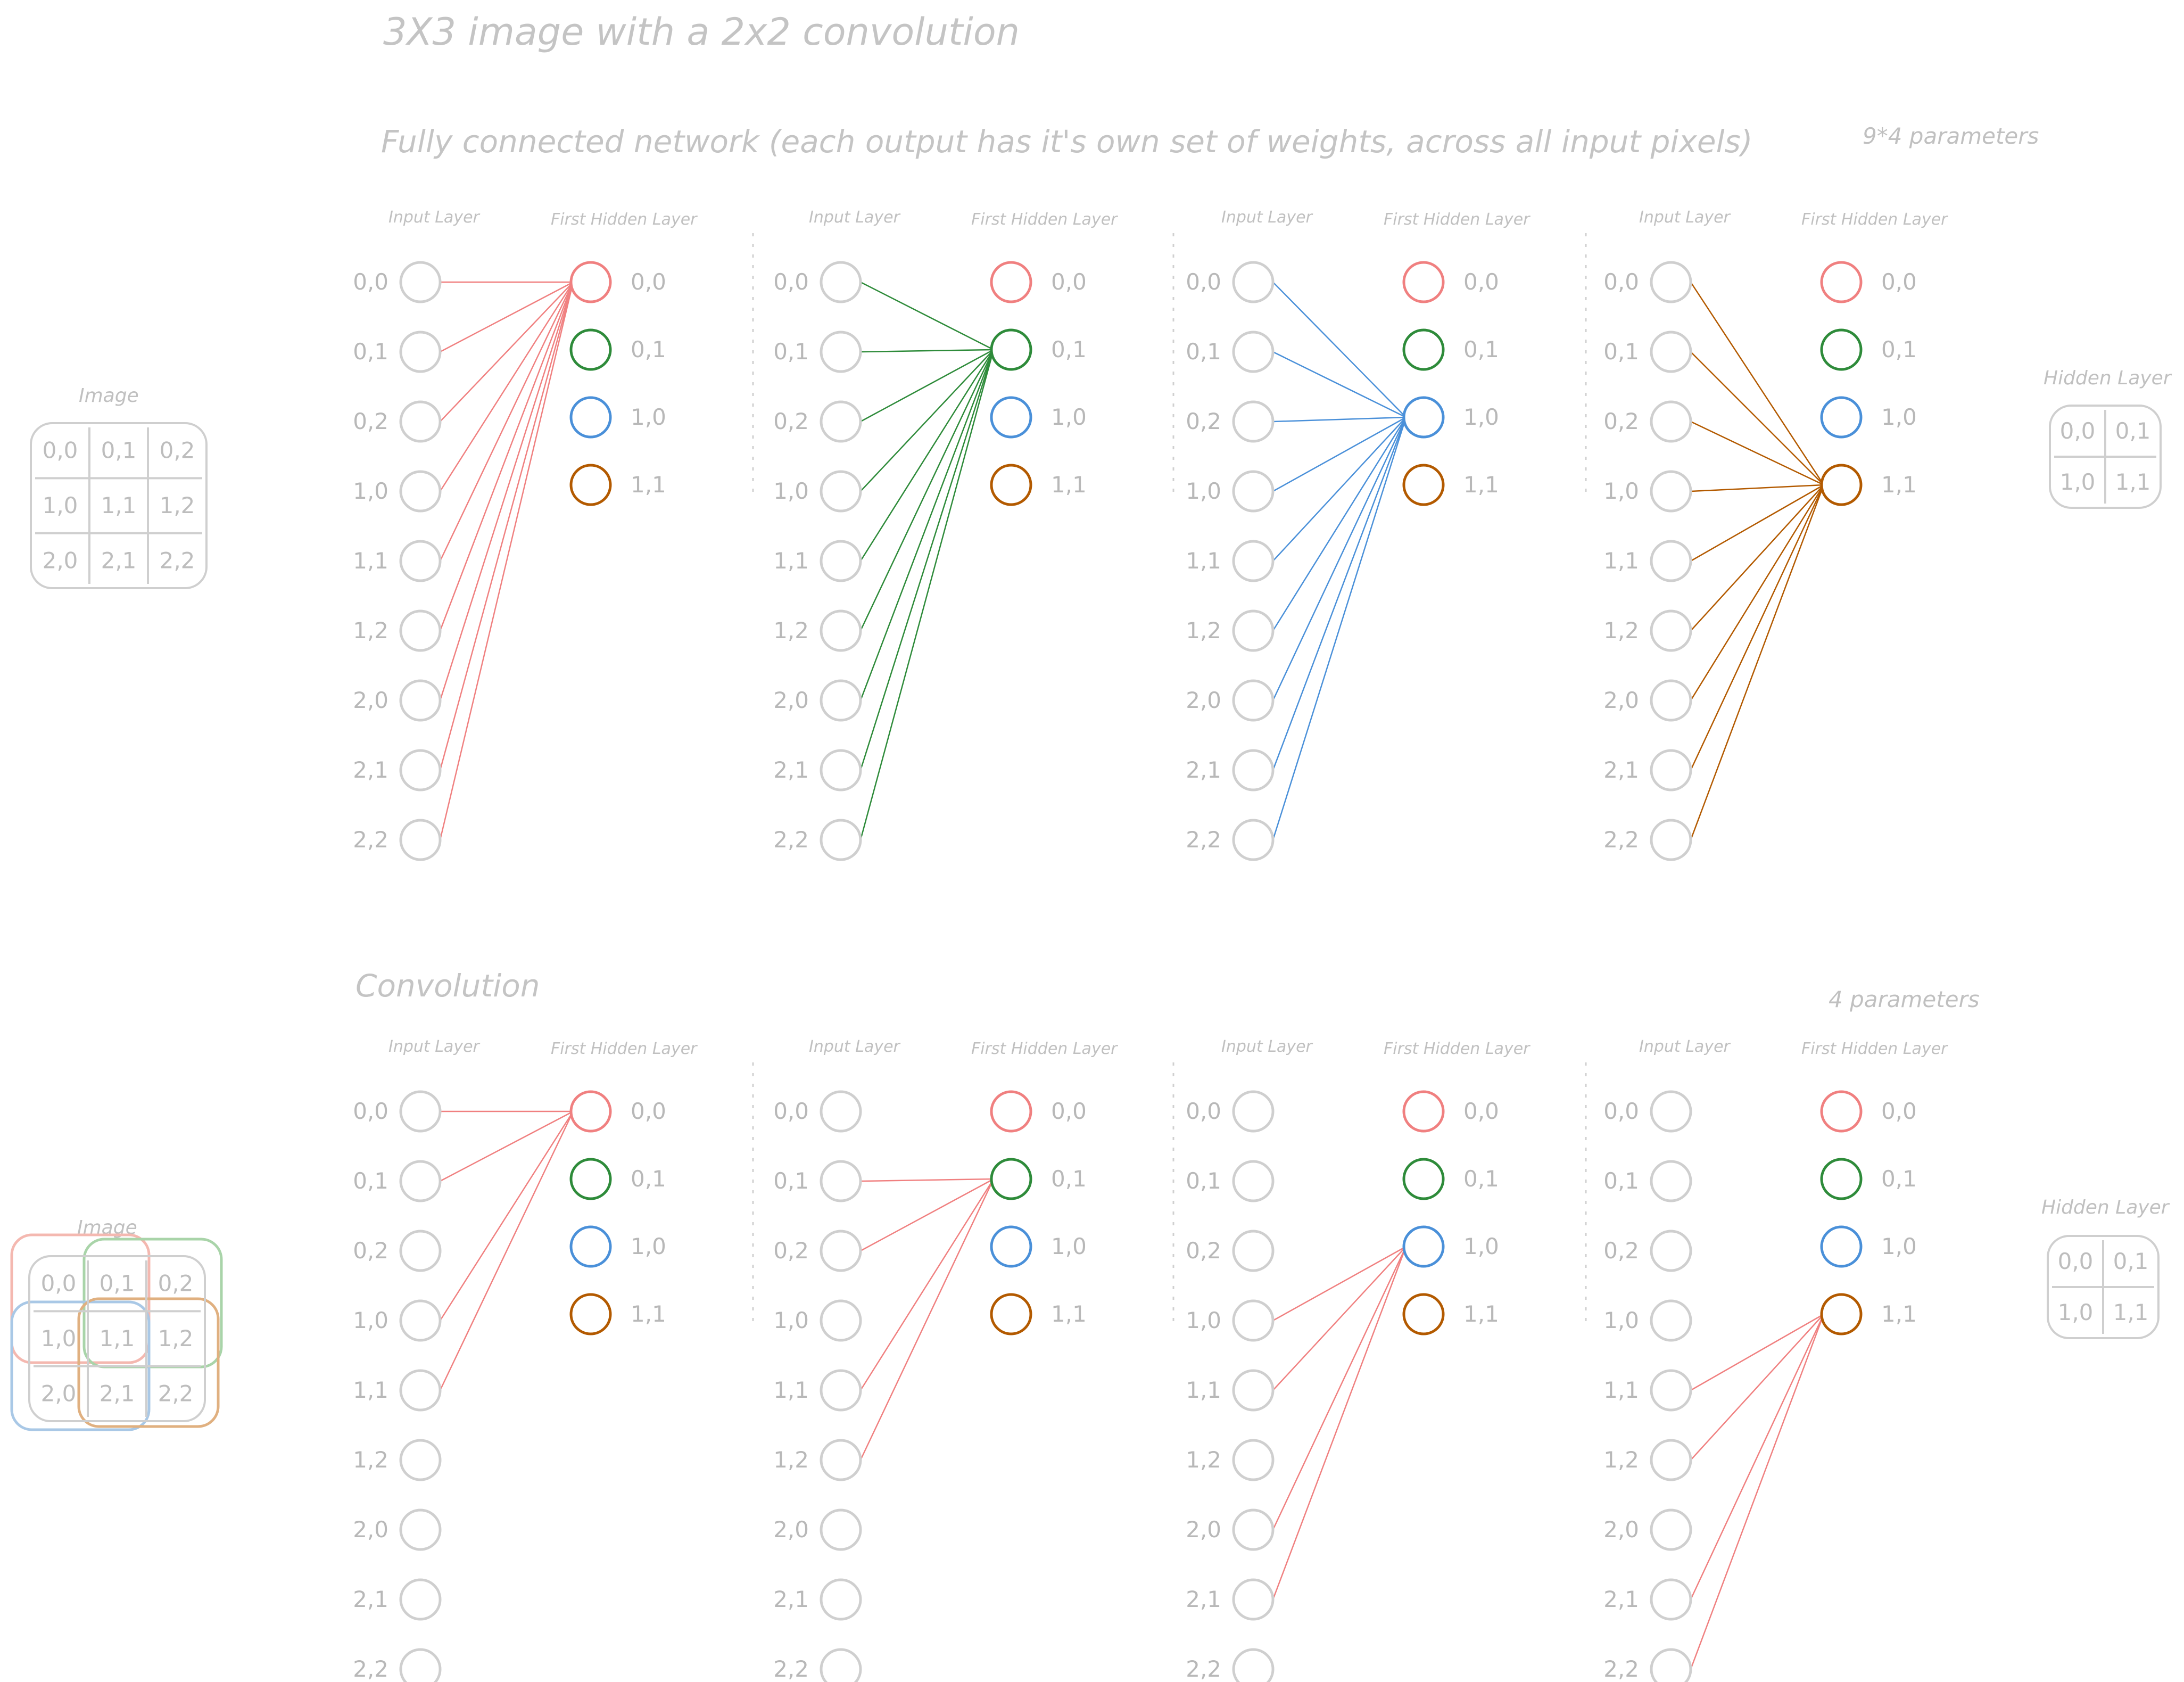  I want to click on hidden-grid-top-cell: 1,1, so click(2133, 482).